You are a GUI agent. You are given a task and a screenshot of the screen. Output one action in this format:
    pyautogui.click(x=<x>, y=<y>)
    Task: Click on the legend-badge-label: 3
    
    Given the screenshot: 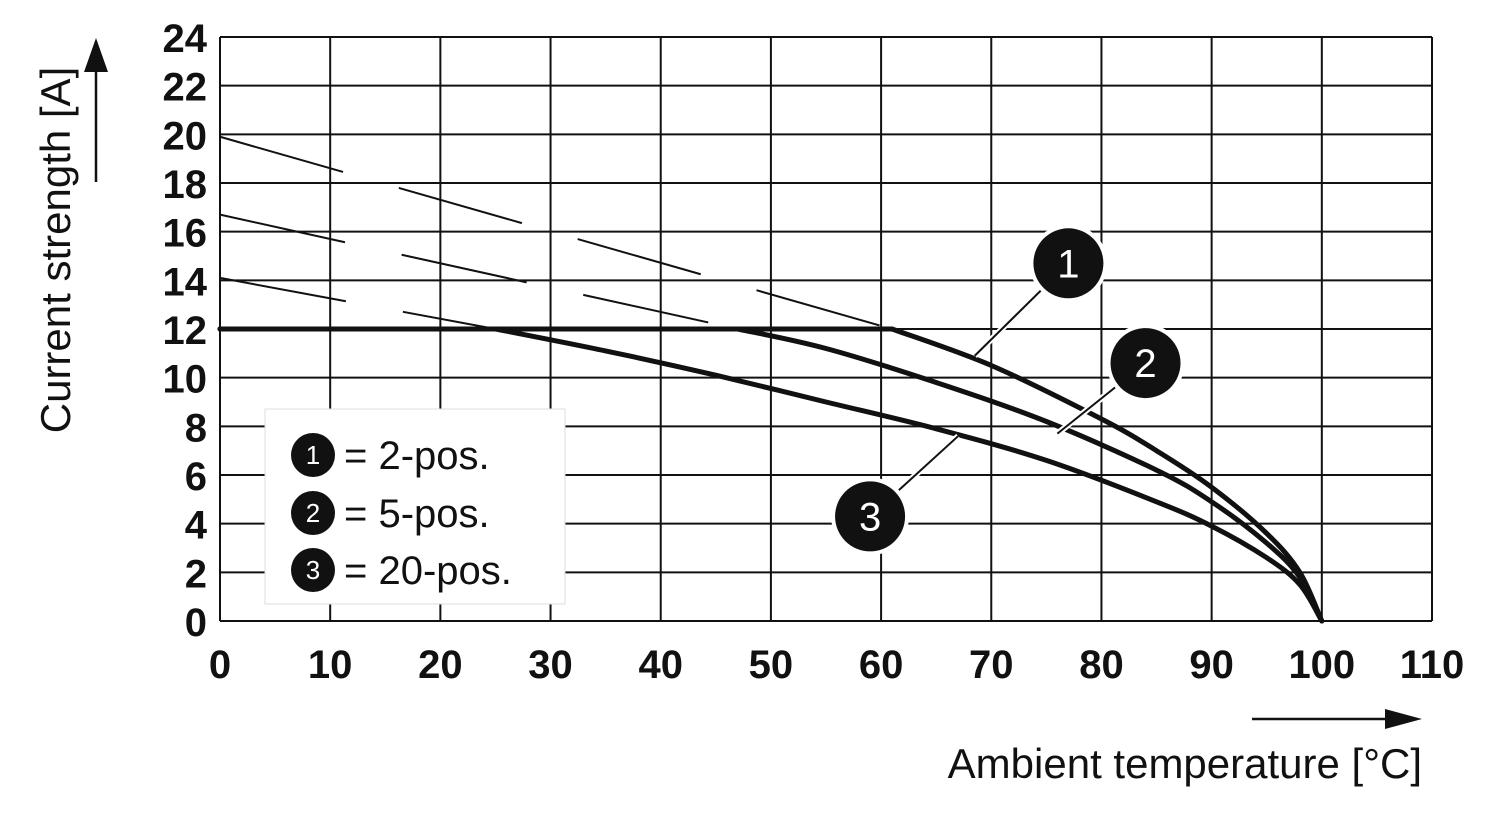 What is the action you would take?
    pyautogui.click(x=313, y=570)
    